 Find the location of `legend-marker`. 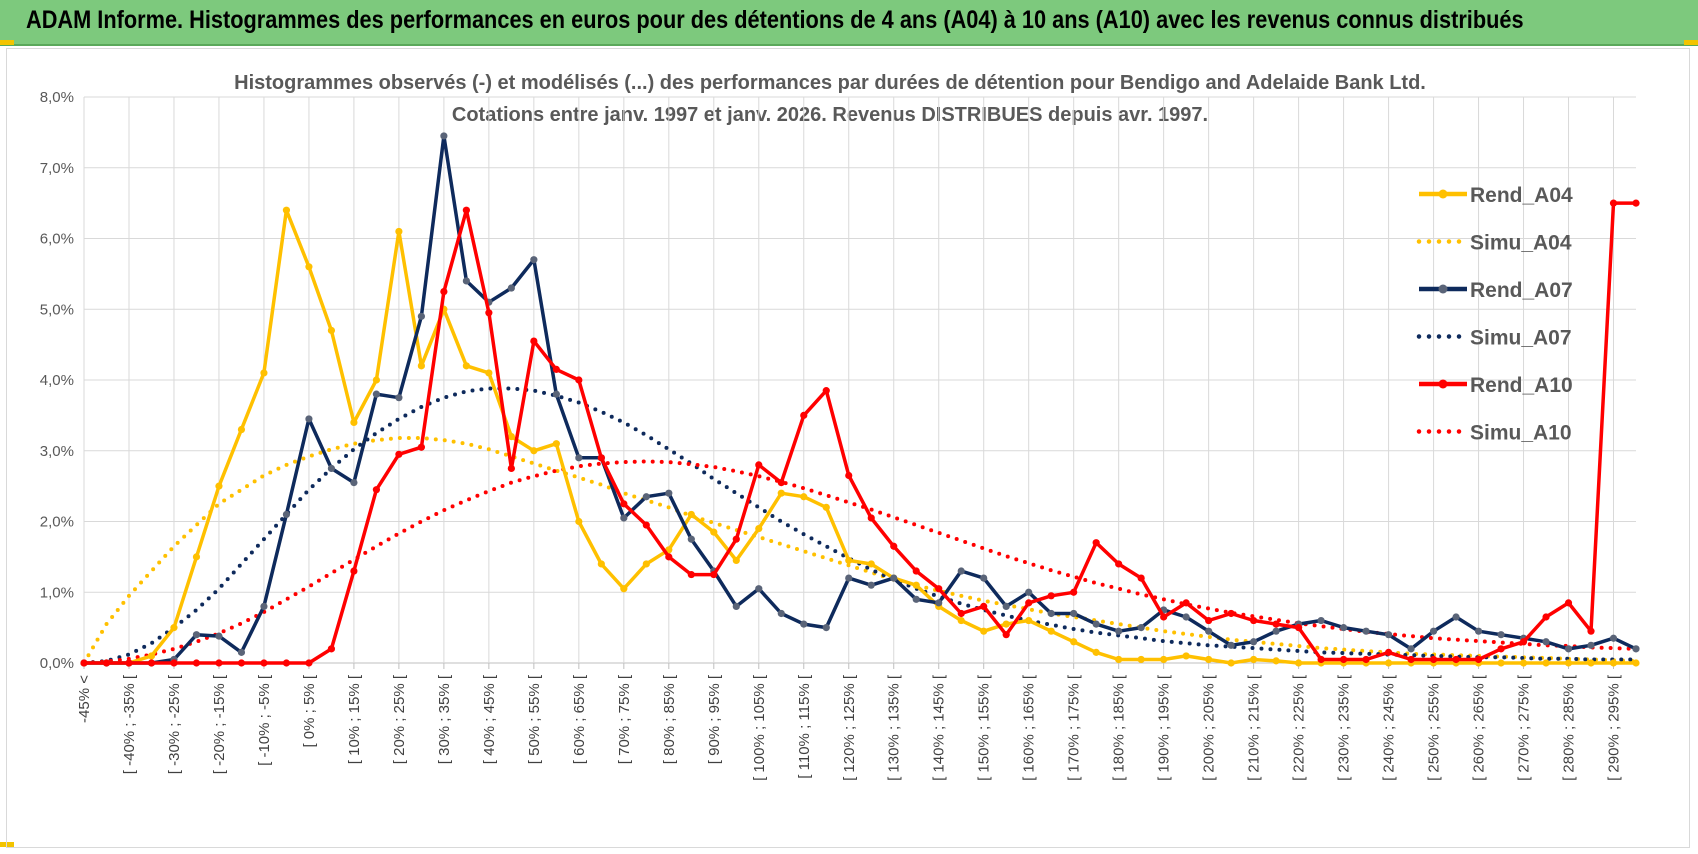

legend-marker is located at coordinates (1443, 289).